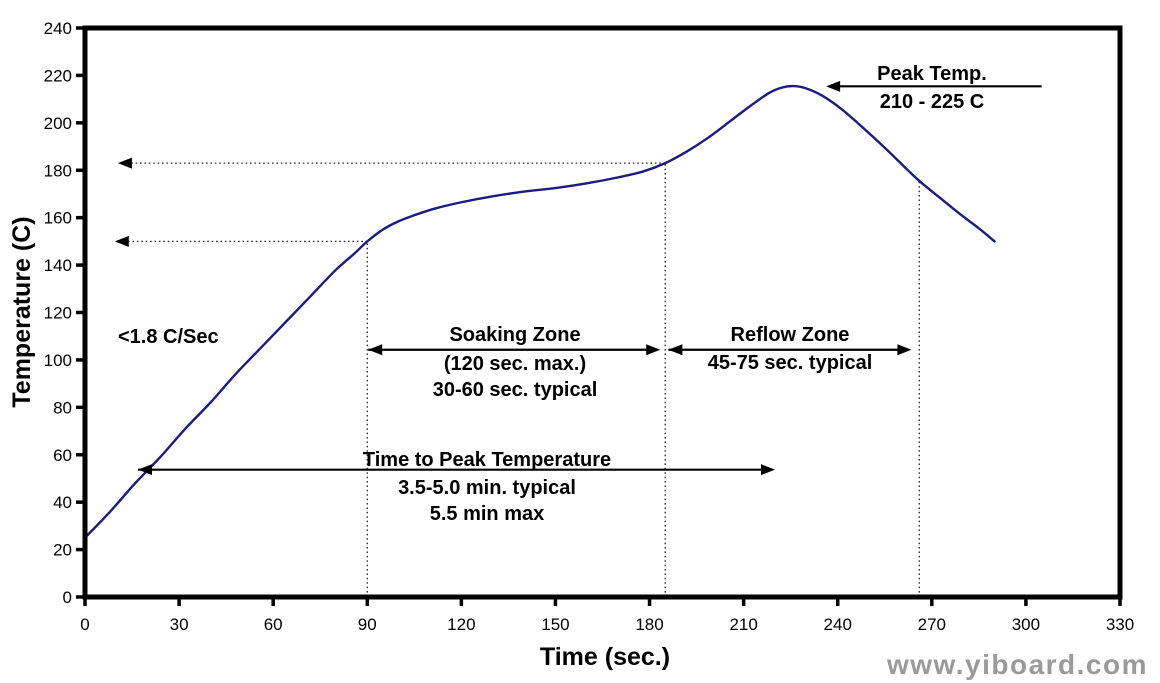  What do you see at coordinates (168, 337) in the screenshot?
I see `ramp-rate-label: <1.8 C/Sec` at bounding box center [168, 337].